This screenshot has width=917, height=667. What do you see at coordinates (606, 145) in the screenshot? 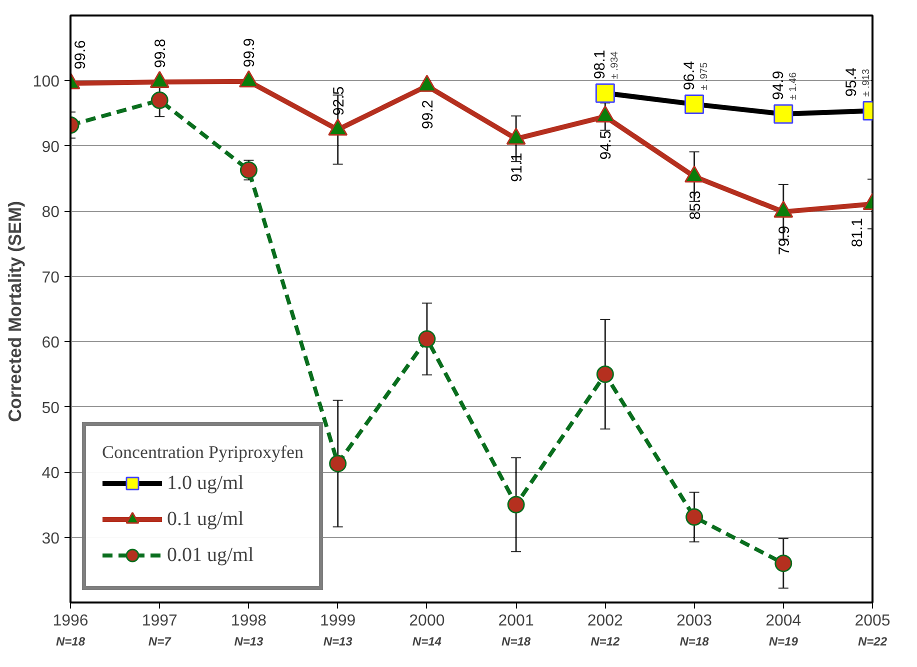
I see `data-label: 94.5` at bounding box center [606, 145].